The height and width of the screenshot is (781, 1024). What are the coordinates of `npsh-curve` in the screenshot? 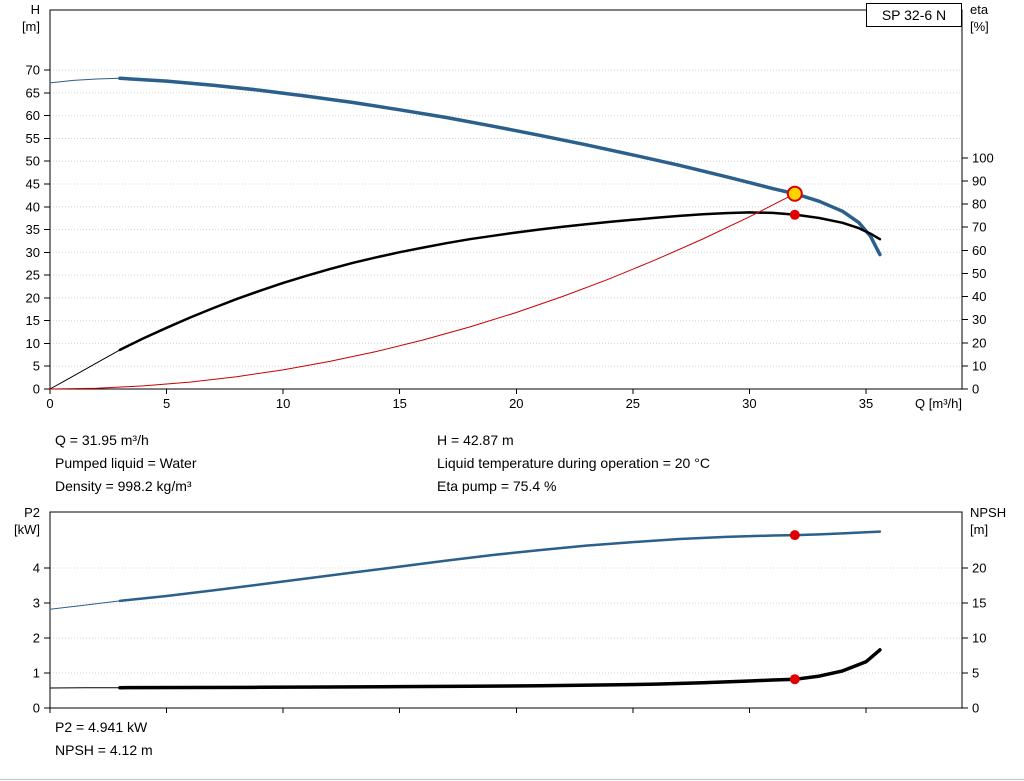 It's located at (500, 669).